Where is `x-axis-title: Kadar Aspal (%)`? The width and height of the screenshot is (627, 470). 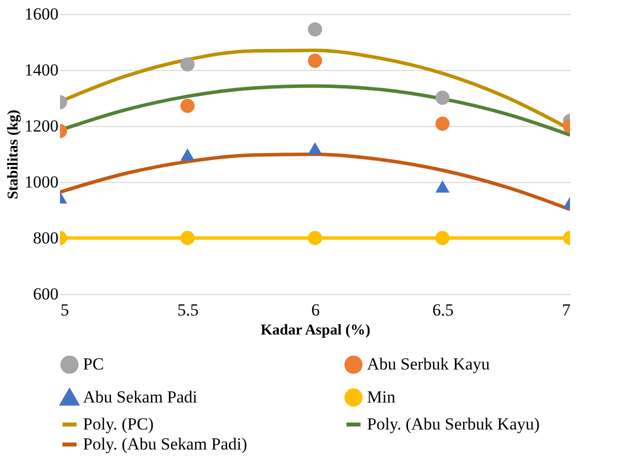 x-axis-title: Kadar Aspal (%) is located at coordinates (315, 330).